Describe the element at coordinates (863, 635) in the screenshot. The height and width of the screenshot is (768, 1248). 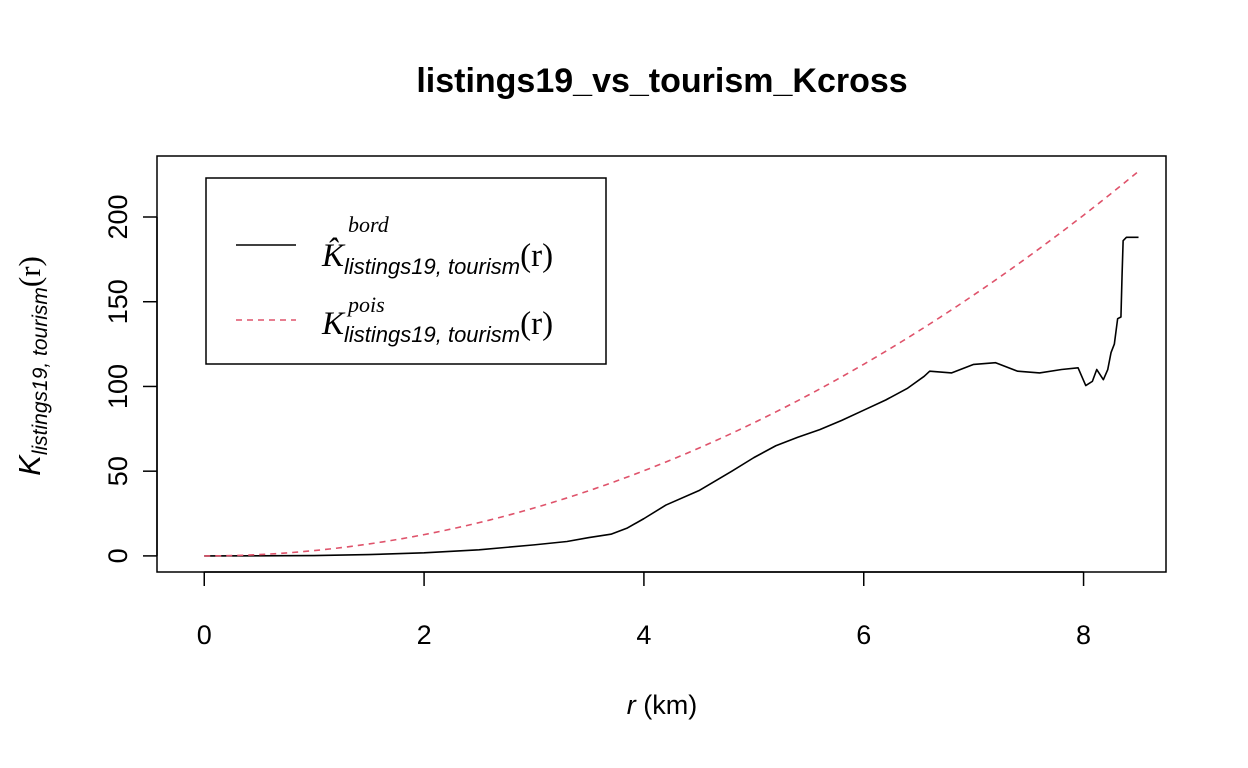
I see `x-tick-label: 6` at that location.